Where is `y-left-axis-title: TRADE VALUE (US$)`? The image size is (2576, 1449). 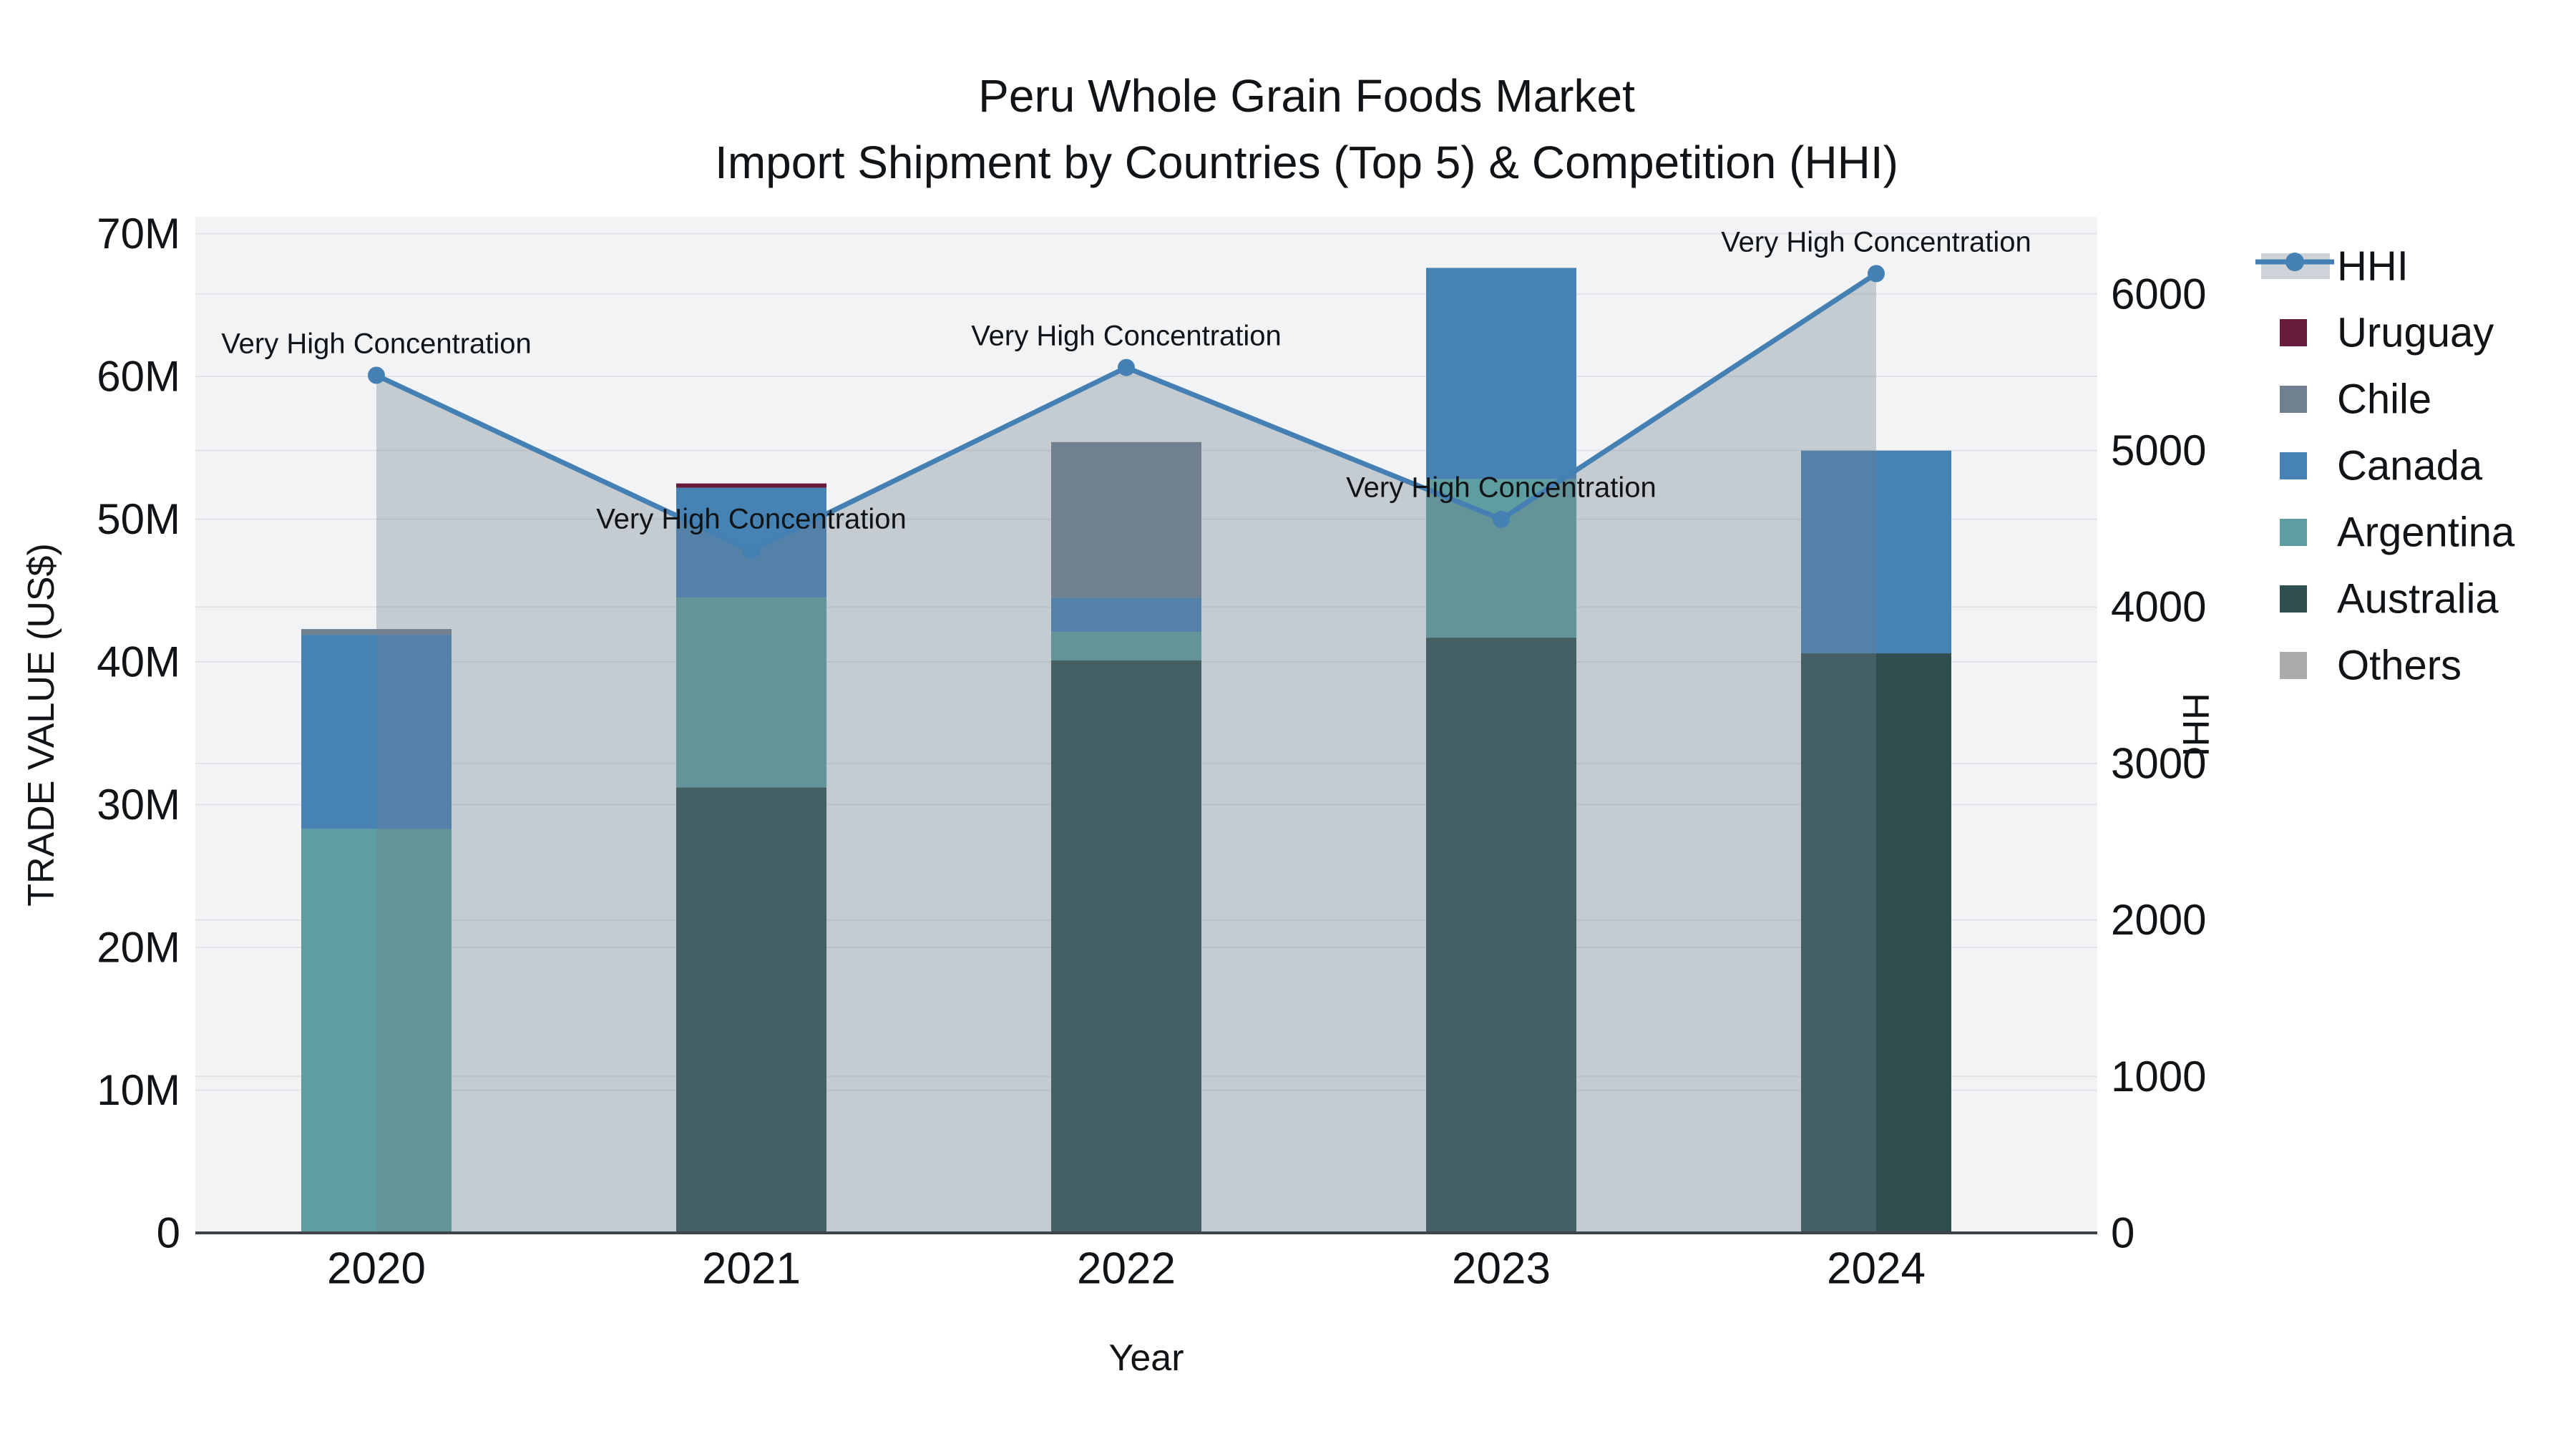 y-left-axis-title: TRADE VALUE (US$) is located at coordinates (41, 725).